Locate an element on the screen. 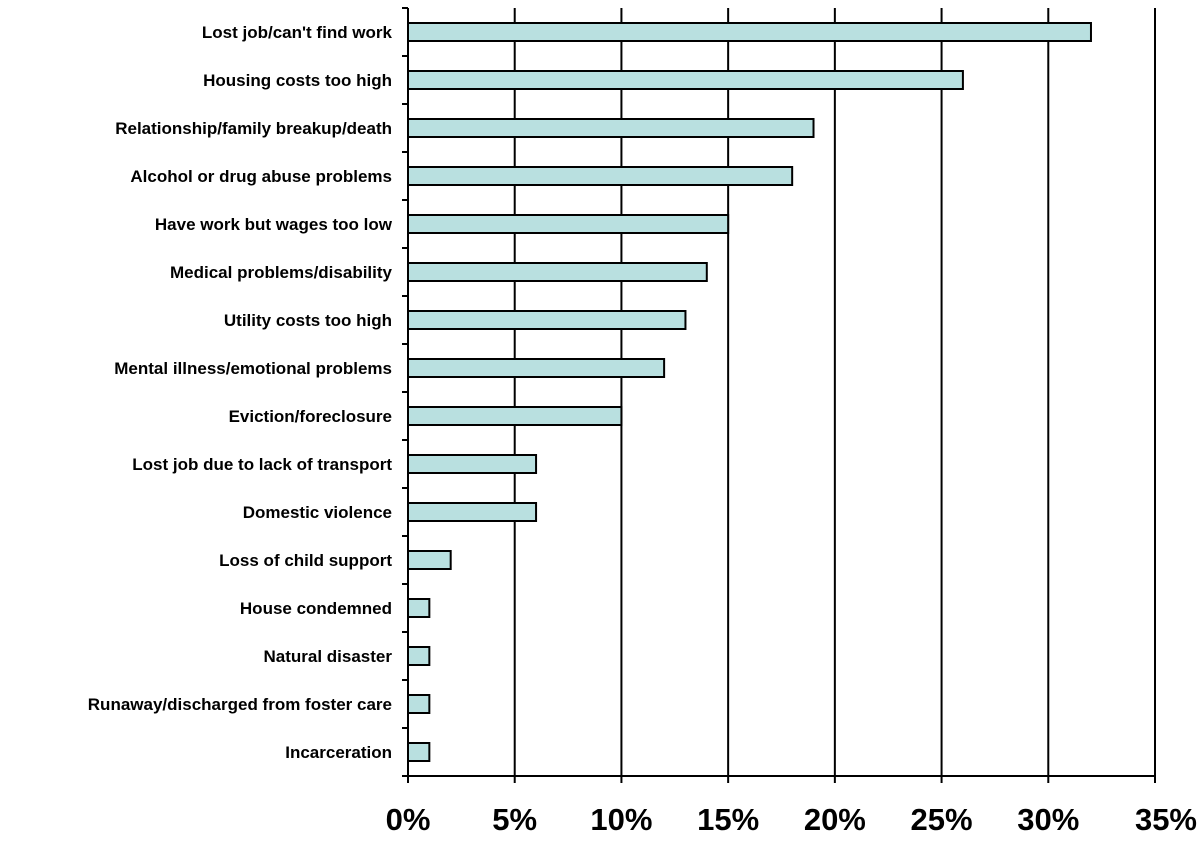 The width and height of the screenshot is (1199, 844). category-label: Have work but wages too low is located at coordinates (274, 224).